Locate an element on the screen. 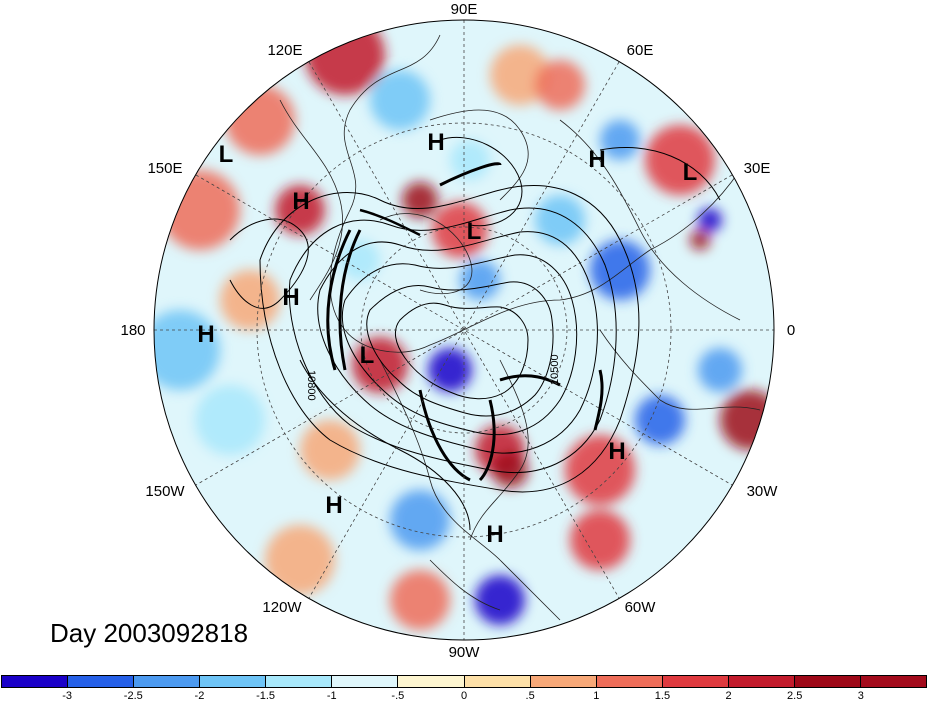  lon-label-120e: 120E is located at coordinates (284, 50).